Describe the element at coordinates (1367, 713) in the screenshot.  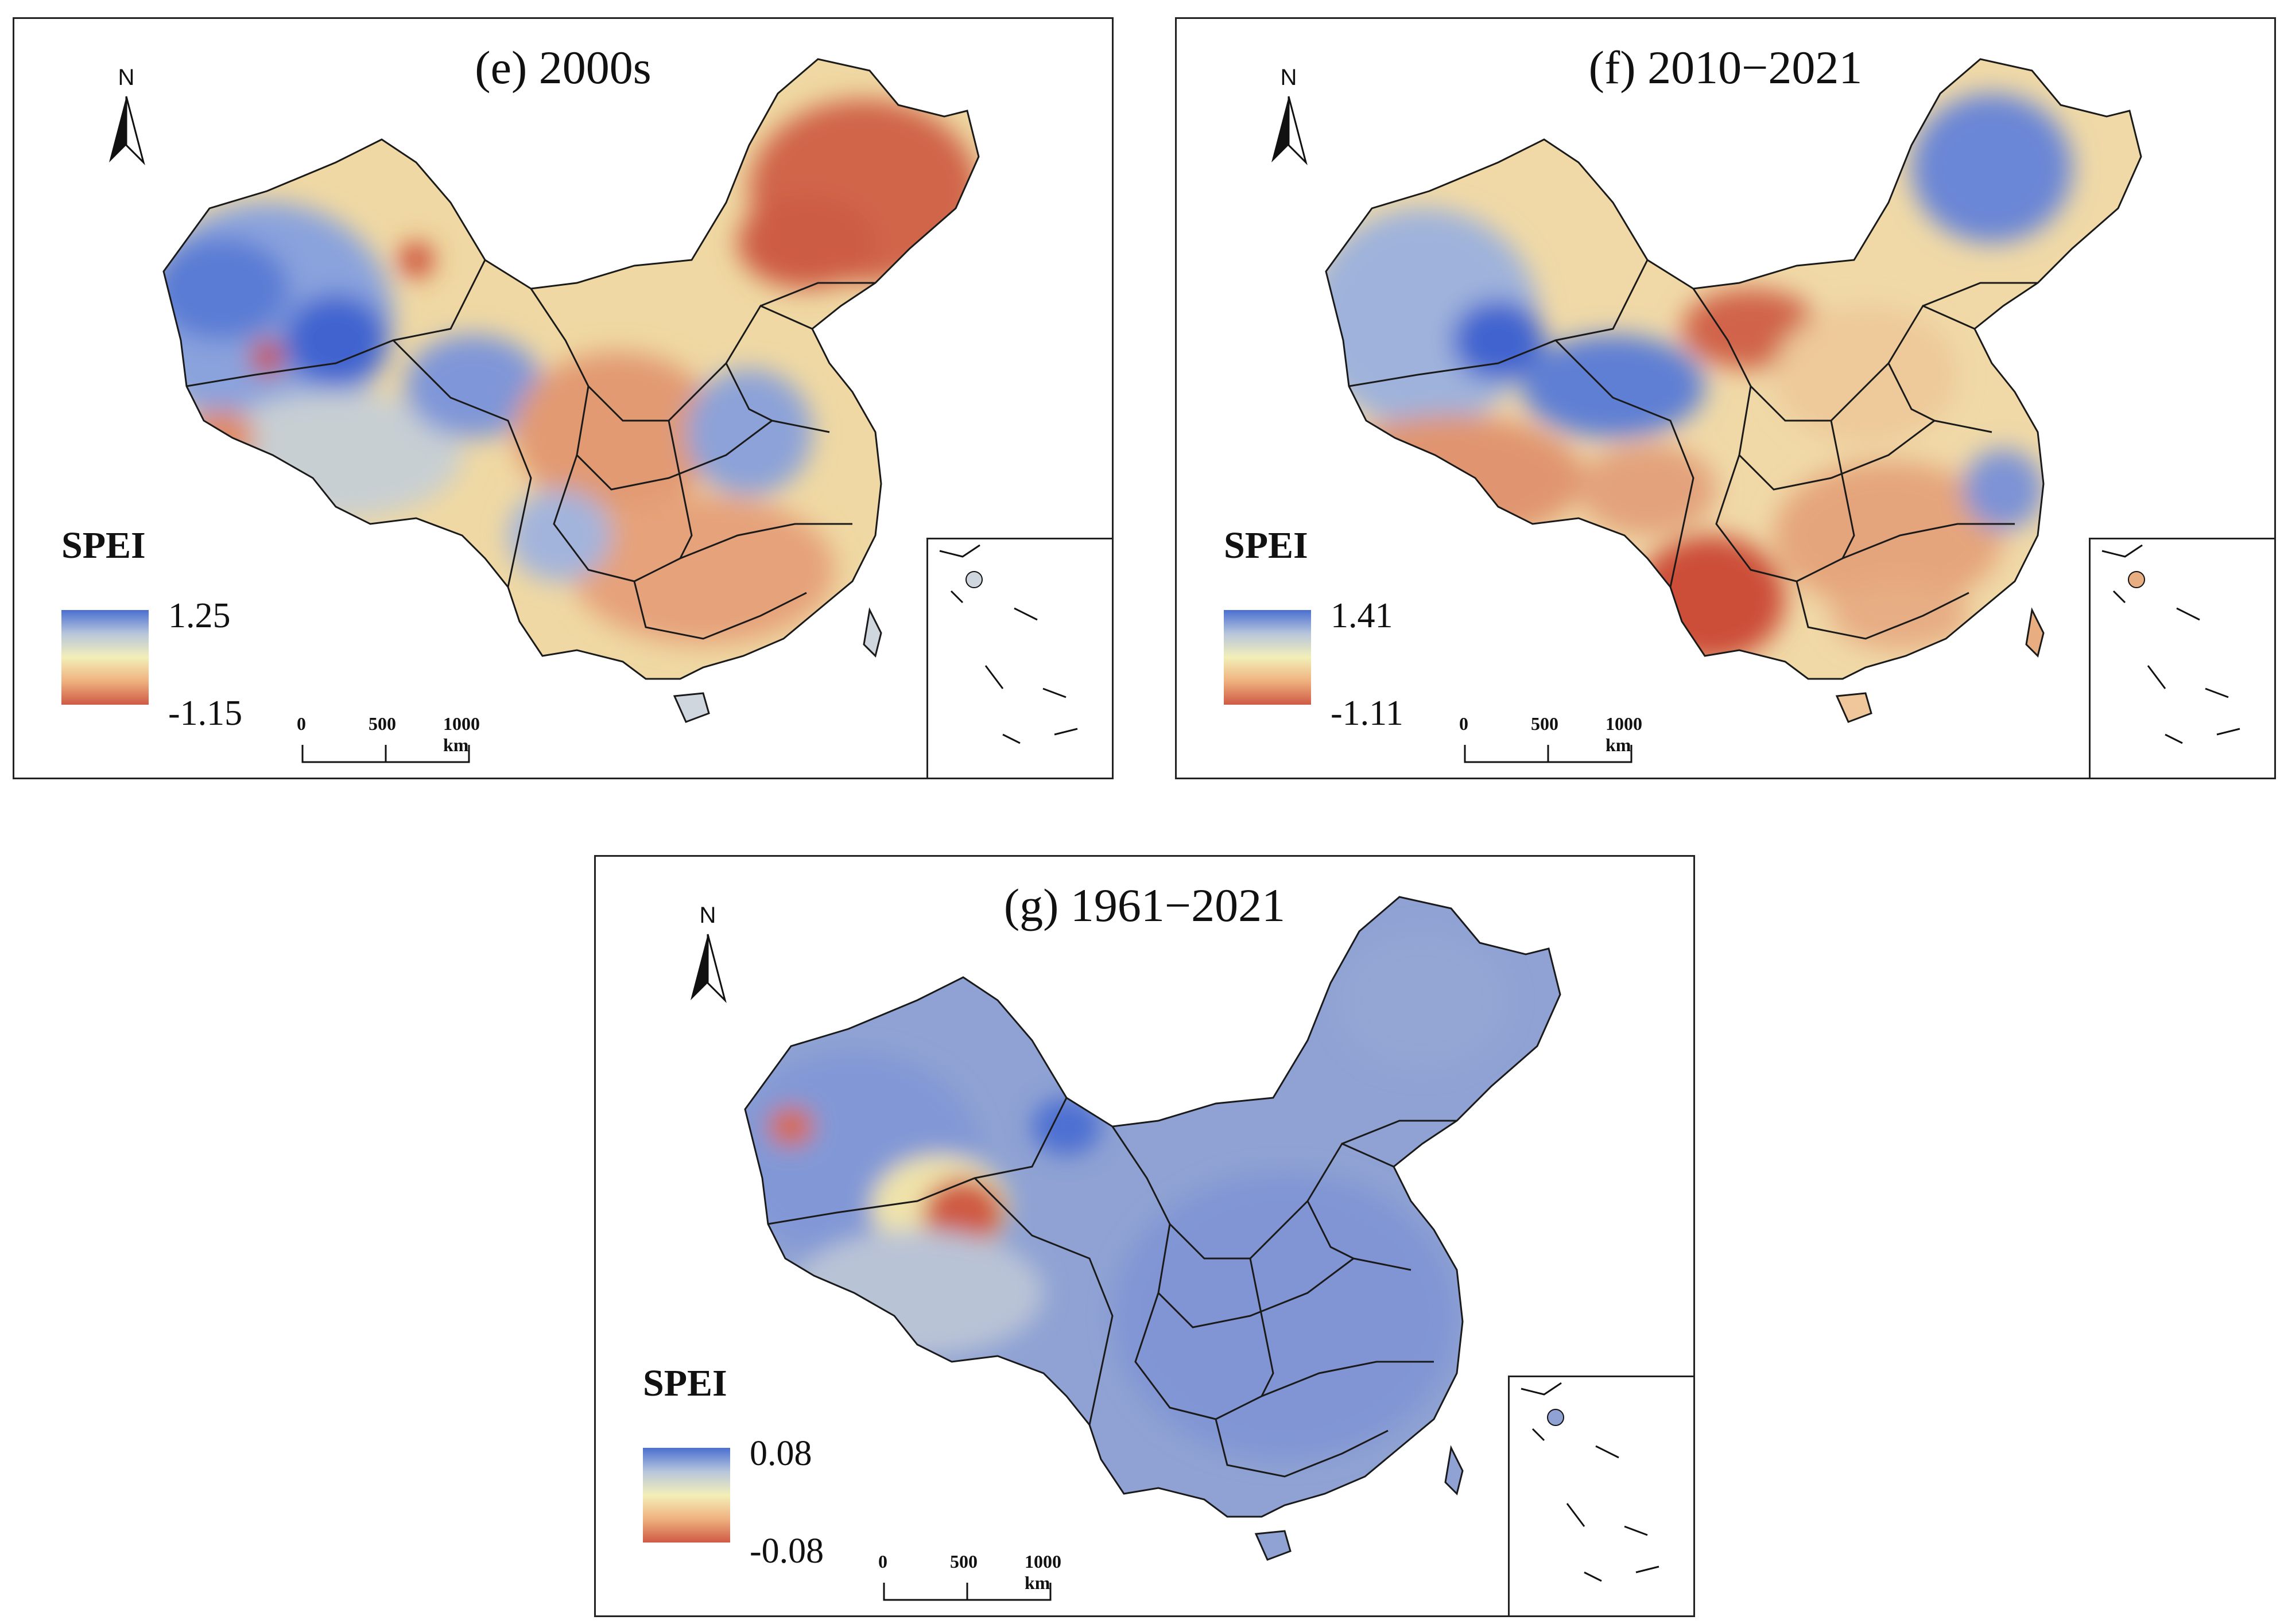
I see `legend-min-value: -1.11` at that location.